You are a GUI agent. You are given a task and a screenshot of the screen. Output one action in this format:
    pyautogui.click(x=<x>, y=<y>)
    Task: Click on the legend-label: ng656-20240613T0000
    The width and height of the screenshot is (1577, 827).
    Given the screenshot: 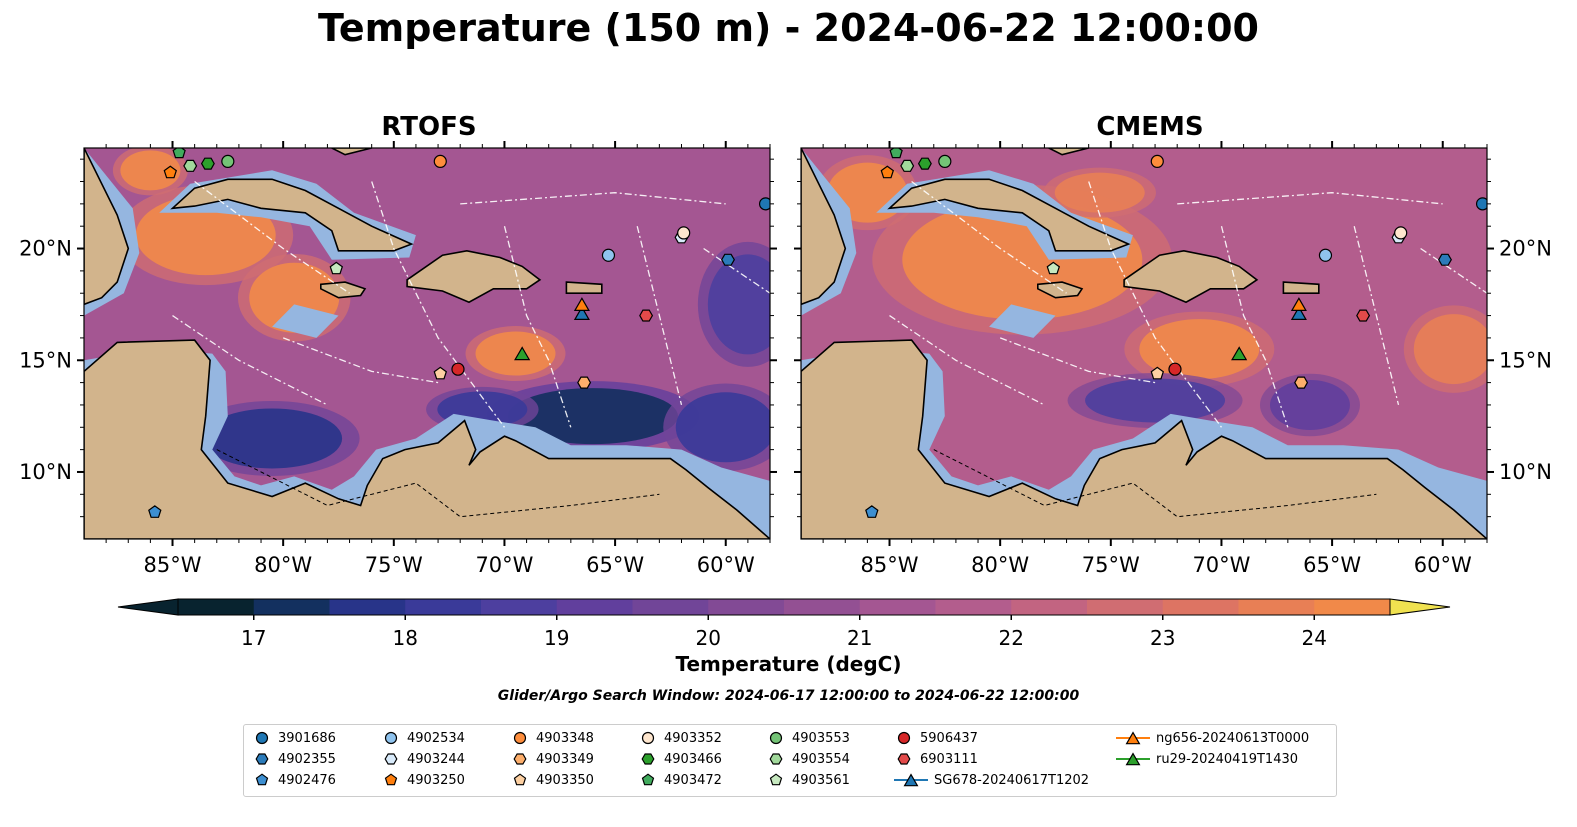 What is the action you would take?
    pyautogui.click(x=1233, y=738)
    